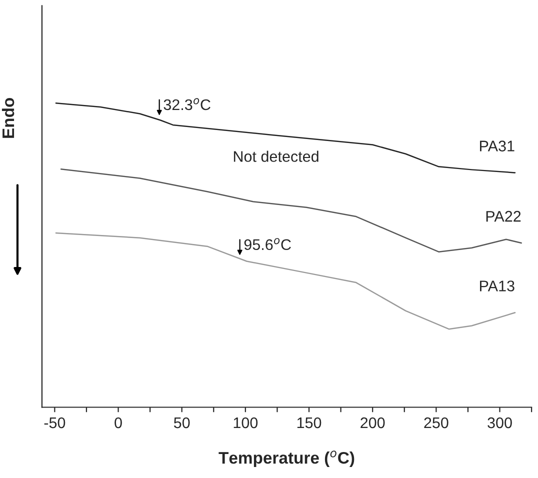  Describe the element at coordinates (8, 118) in the screenshot. I see `y-axis-title: Endo` at that location.